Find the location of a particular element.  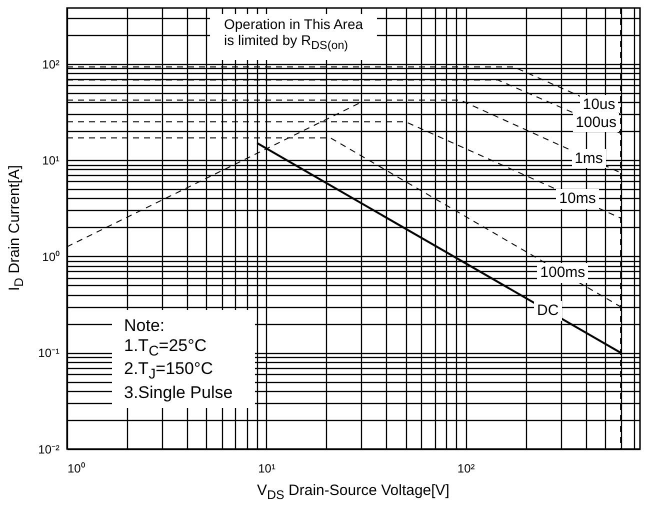

x-axis-title: V$_{DS}$ Drain-Source Voltage[V] is located at coordinates (353, 492).